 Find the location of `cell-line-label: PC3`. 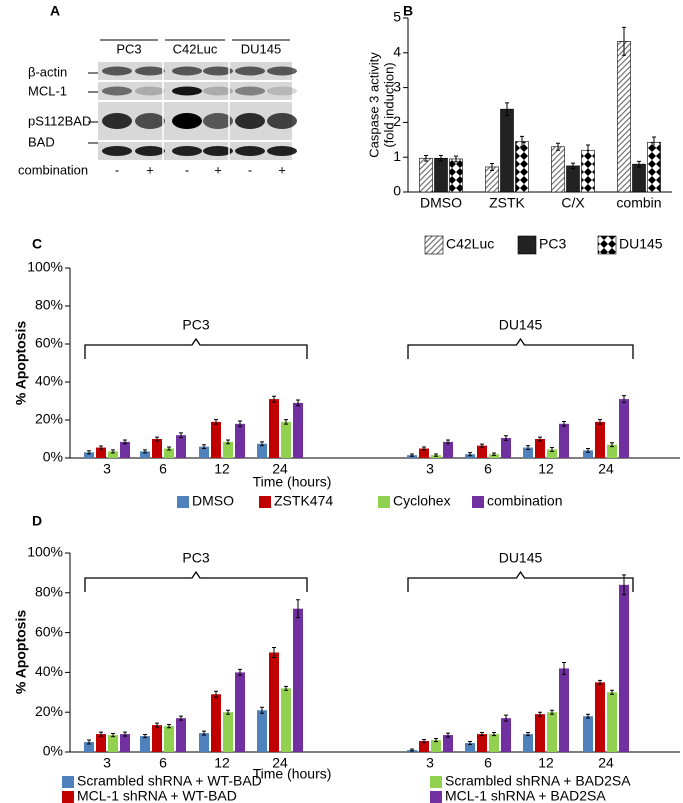

cell-line-label: PC3 is located at coordinates (128, 48).